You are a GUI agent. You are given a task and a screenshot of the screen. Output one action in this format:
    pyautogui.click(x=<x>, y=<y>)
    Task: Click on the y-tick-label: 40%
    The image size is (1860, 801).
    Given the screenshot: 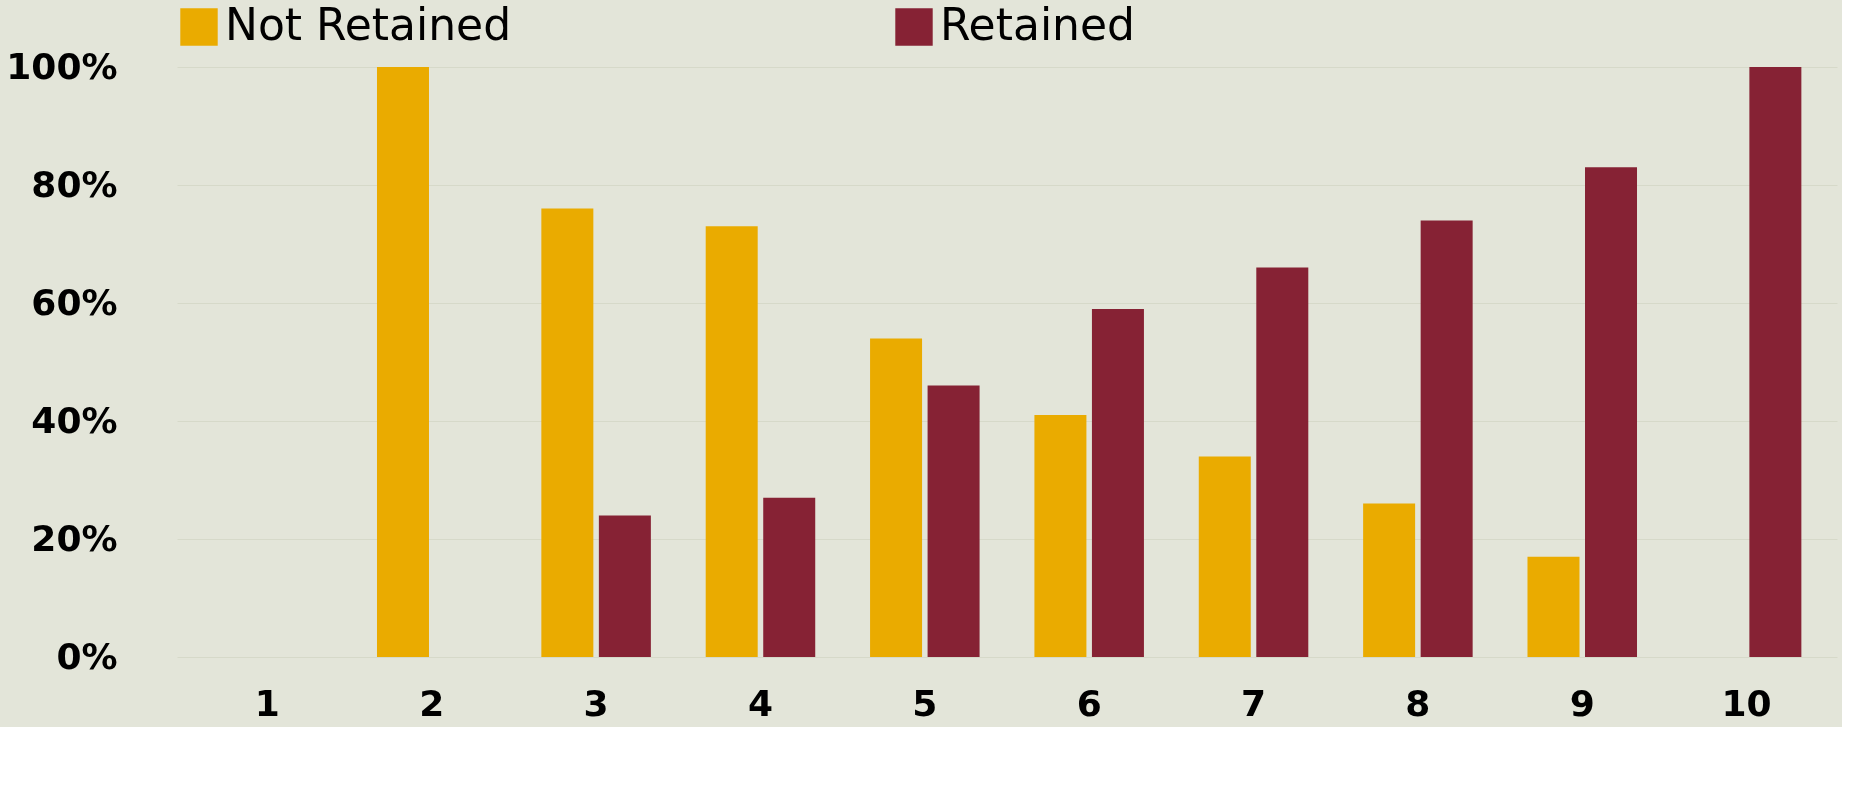 What is the action you would take?
    pyautogui.click(x=74, y=420)
    